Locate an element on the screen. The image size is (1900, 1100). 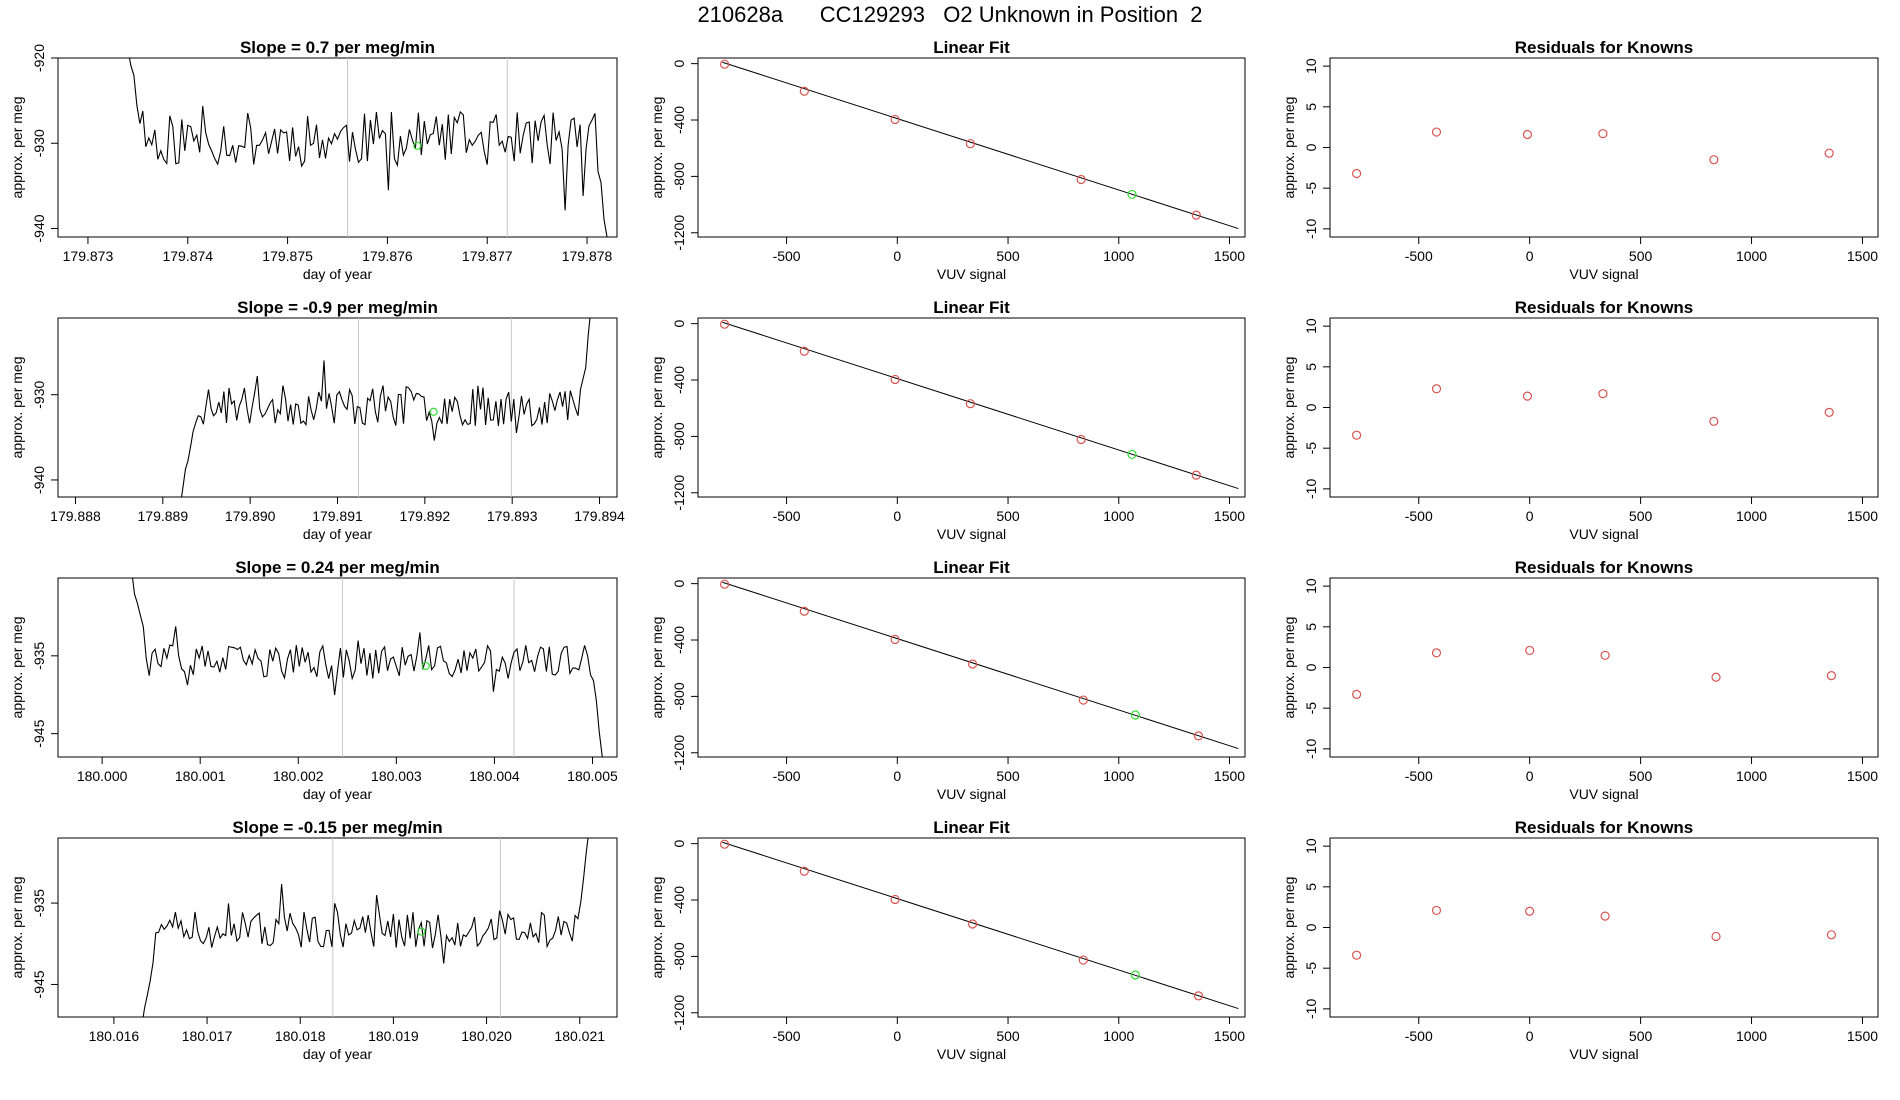
y-tick-label: 5 is located at coordinates (1311, 107).